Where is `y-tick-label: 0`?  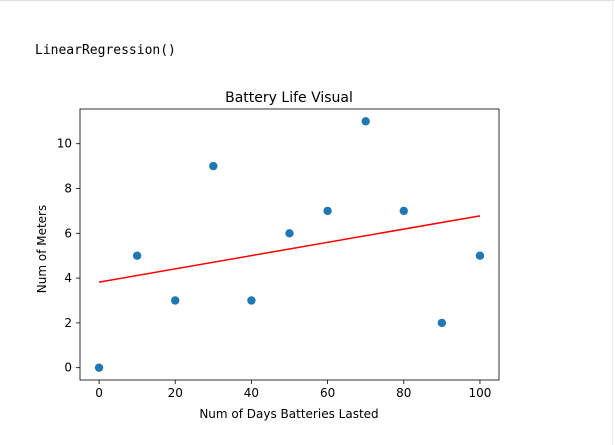 y-tick-label: 0 is located at coordinates (68, 368).